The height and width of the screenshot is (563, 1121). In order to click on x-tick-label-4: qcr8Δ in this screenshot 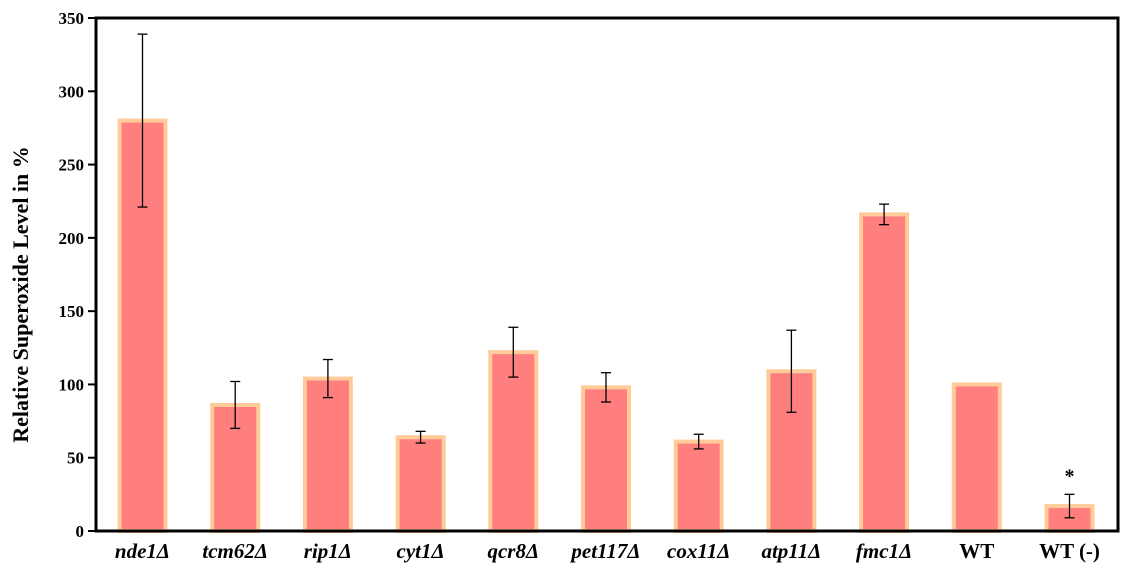, I will do `click(513, 551)`.